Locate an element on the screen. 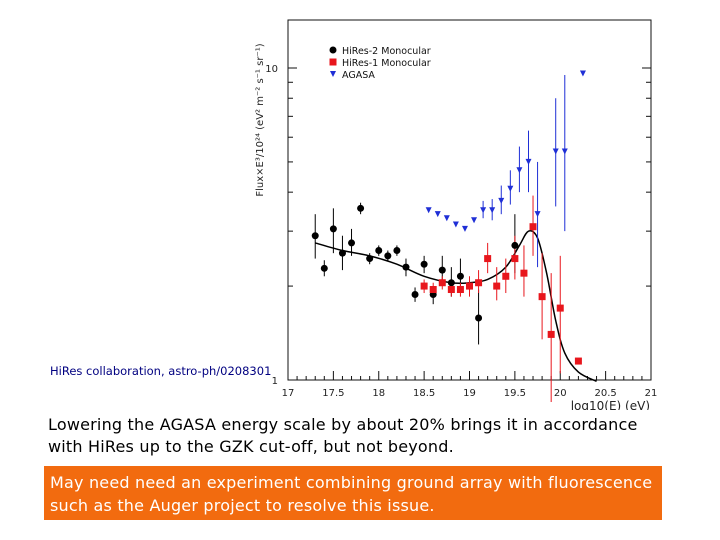  model-curve-line is located at coordinates (456, 306).